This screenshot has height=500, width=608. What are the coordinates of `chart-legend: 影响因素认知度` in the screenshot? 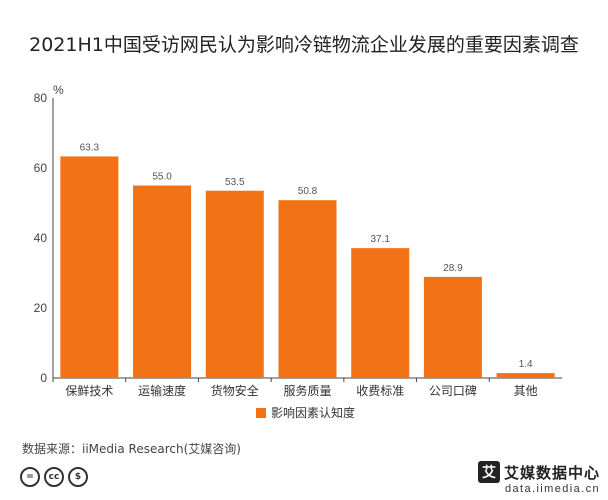 It's located at (305, 412).